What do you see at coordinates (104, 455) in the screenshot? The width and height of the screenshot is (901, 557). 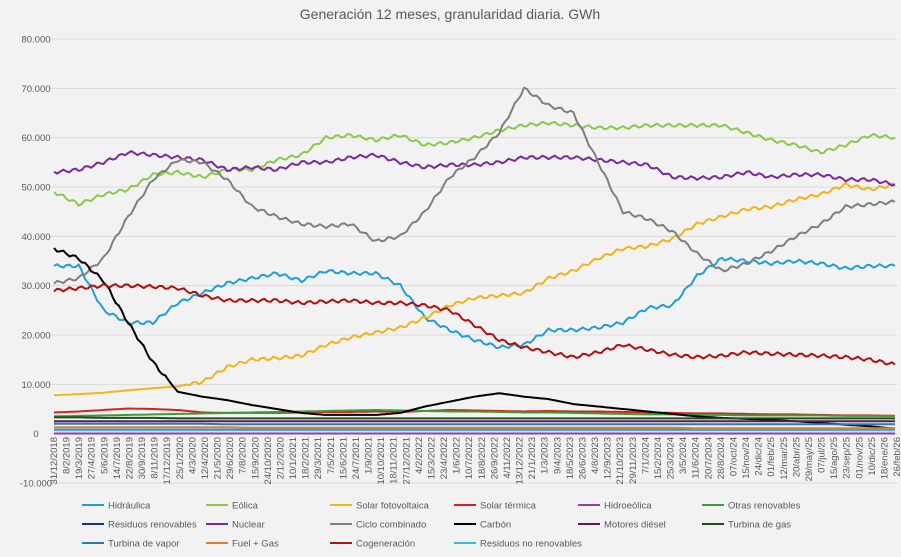 I see `x-tick-label: 5/6/2019` at bounding box center [104, 455].